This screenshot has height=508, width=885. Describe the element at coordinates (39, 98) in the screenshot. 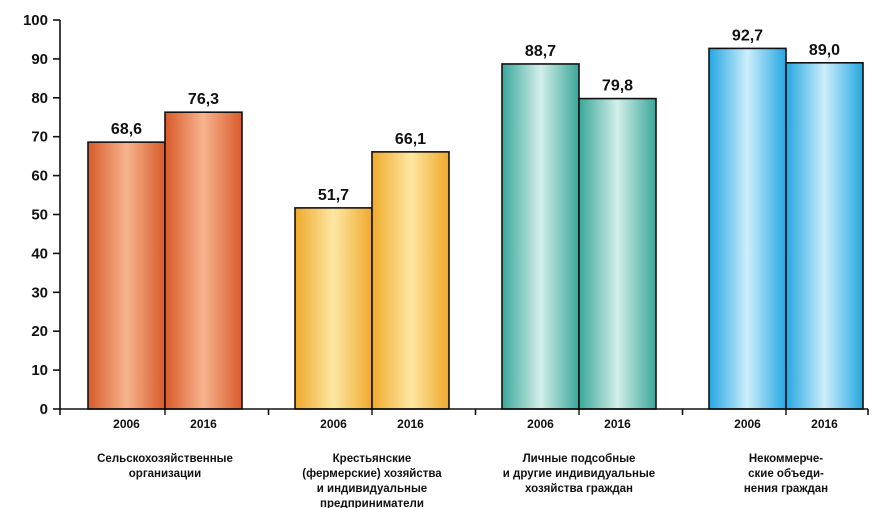

I see `y-tick-label: 80` at that location.